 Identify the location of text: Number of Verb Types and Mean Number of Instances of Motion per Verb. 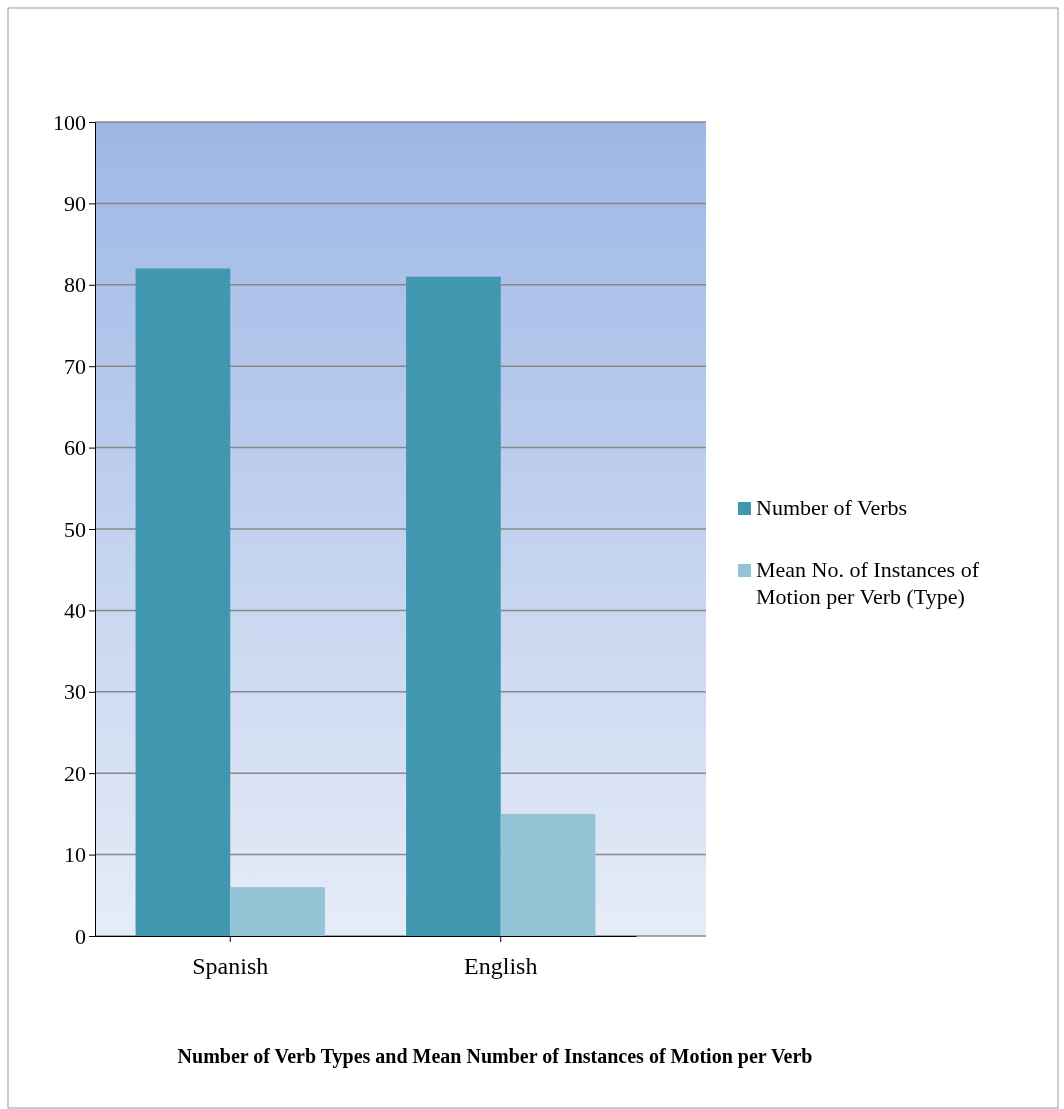
(495, 1056).